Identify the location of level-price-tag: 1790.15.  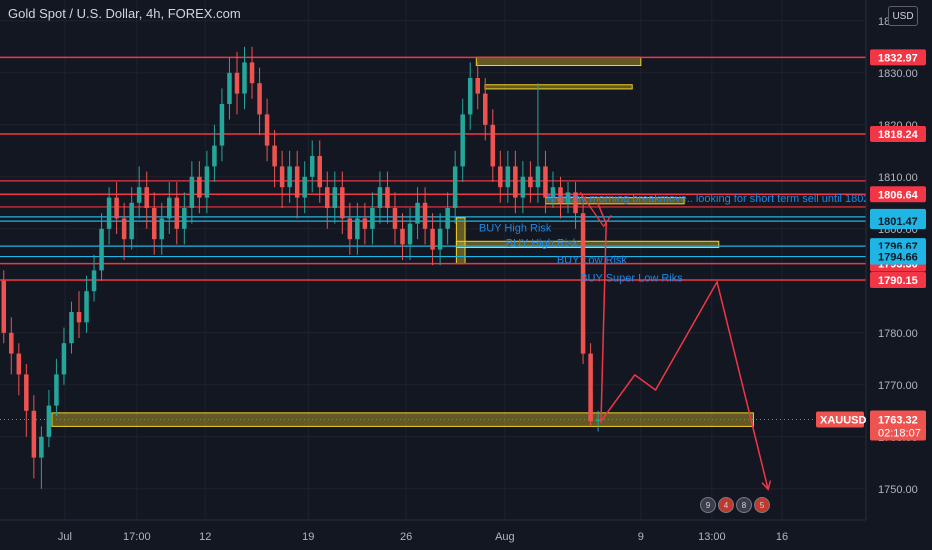
(898, 281).